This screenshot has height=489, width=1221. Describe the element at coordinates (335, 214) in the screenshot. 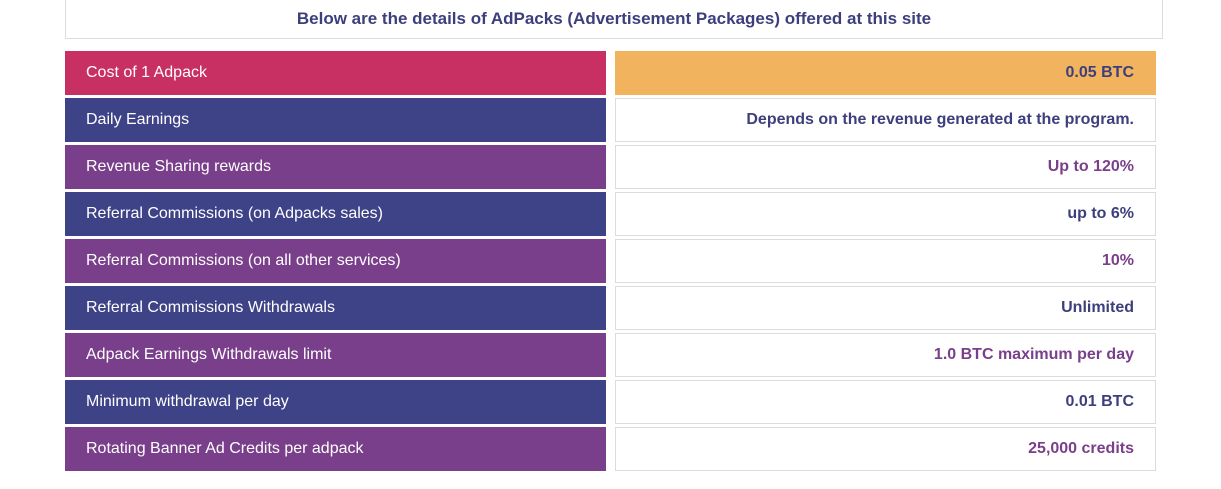

I see `row-label: Referral Commissions (on Adpacks sales)` at that location.